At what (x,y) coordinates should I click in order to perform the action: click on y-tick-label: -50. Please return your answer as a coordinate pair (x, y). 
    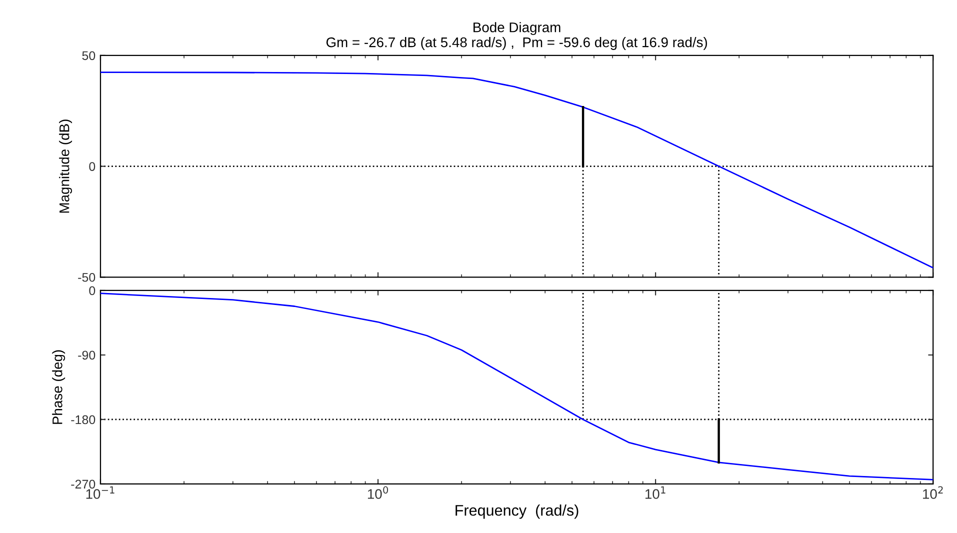
    Looking at the image, I should click on (87, 277).